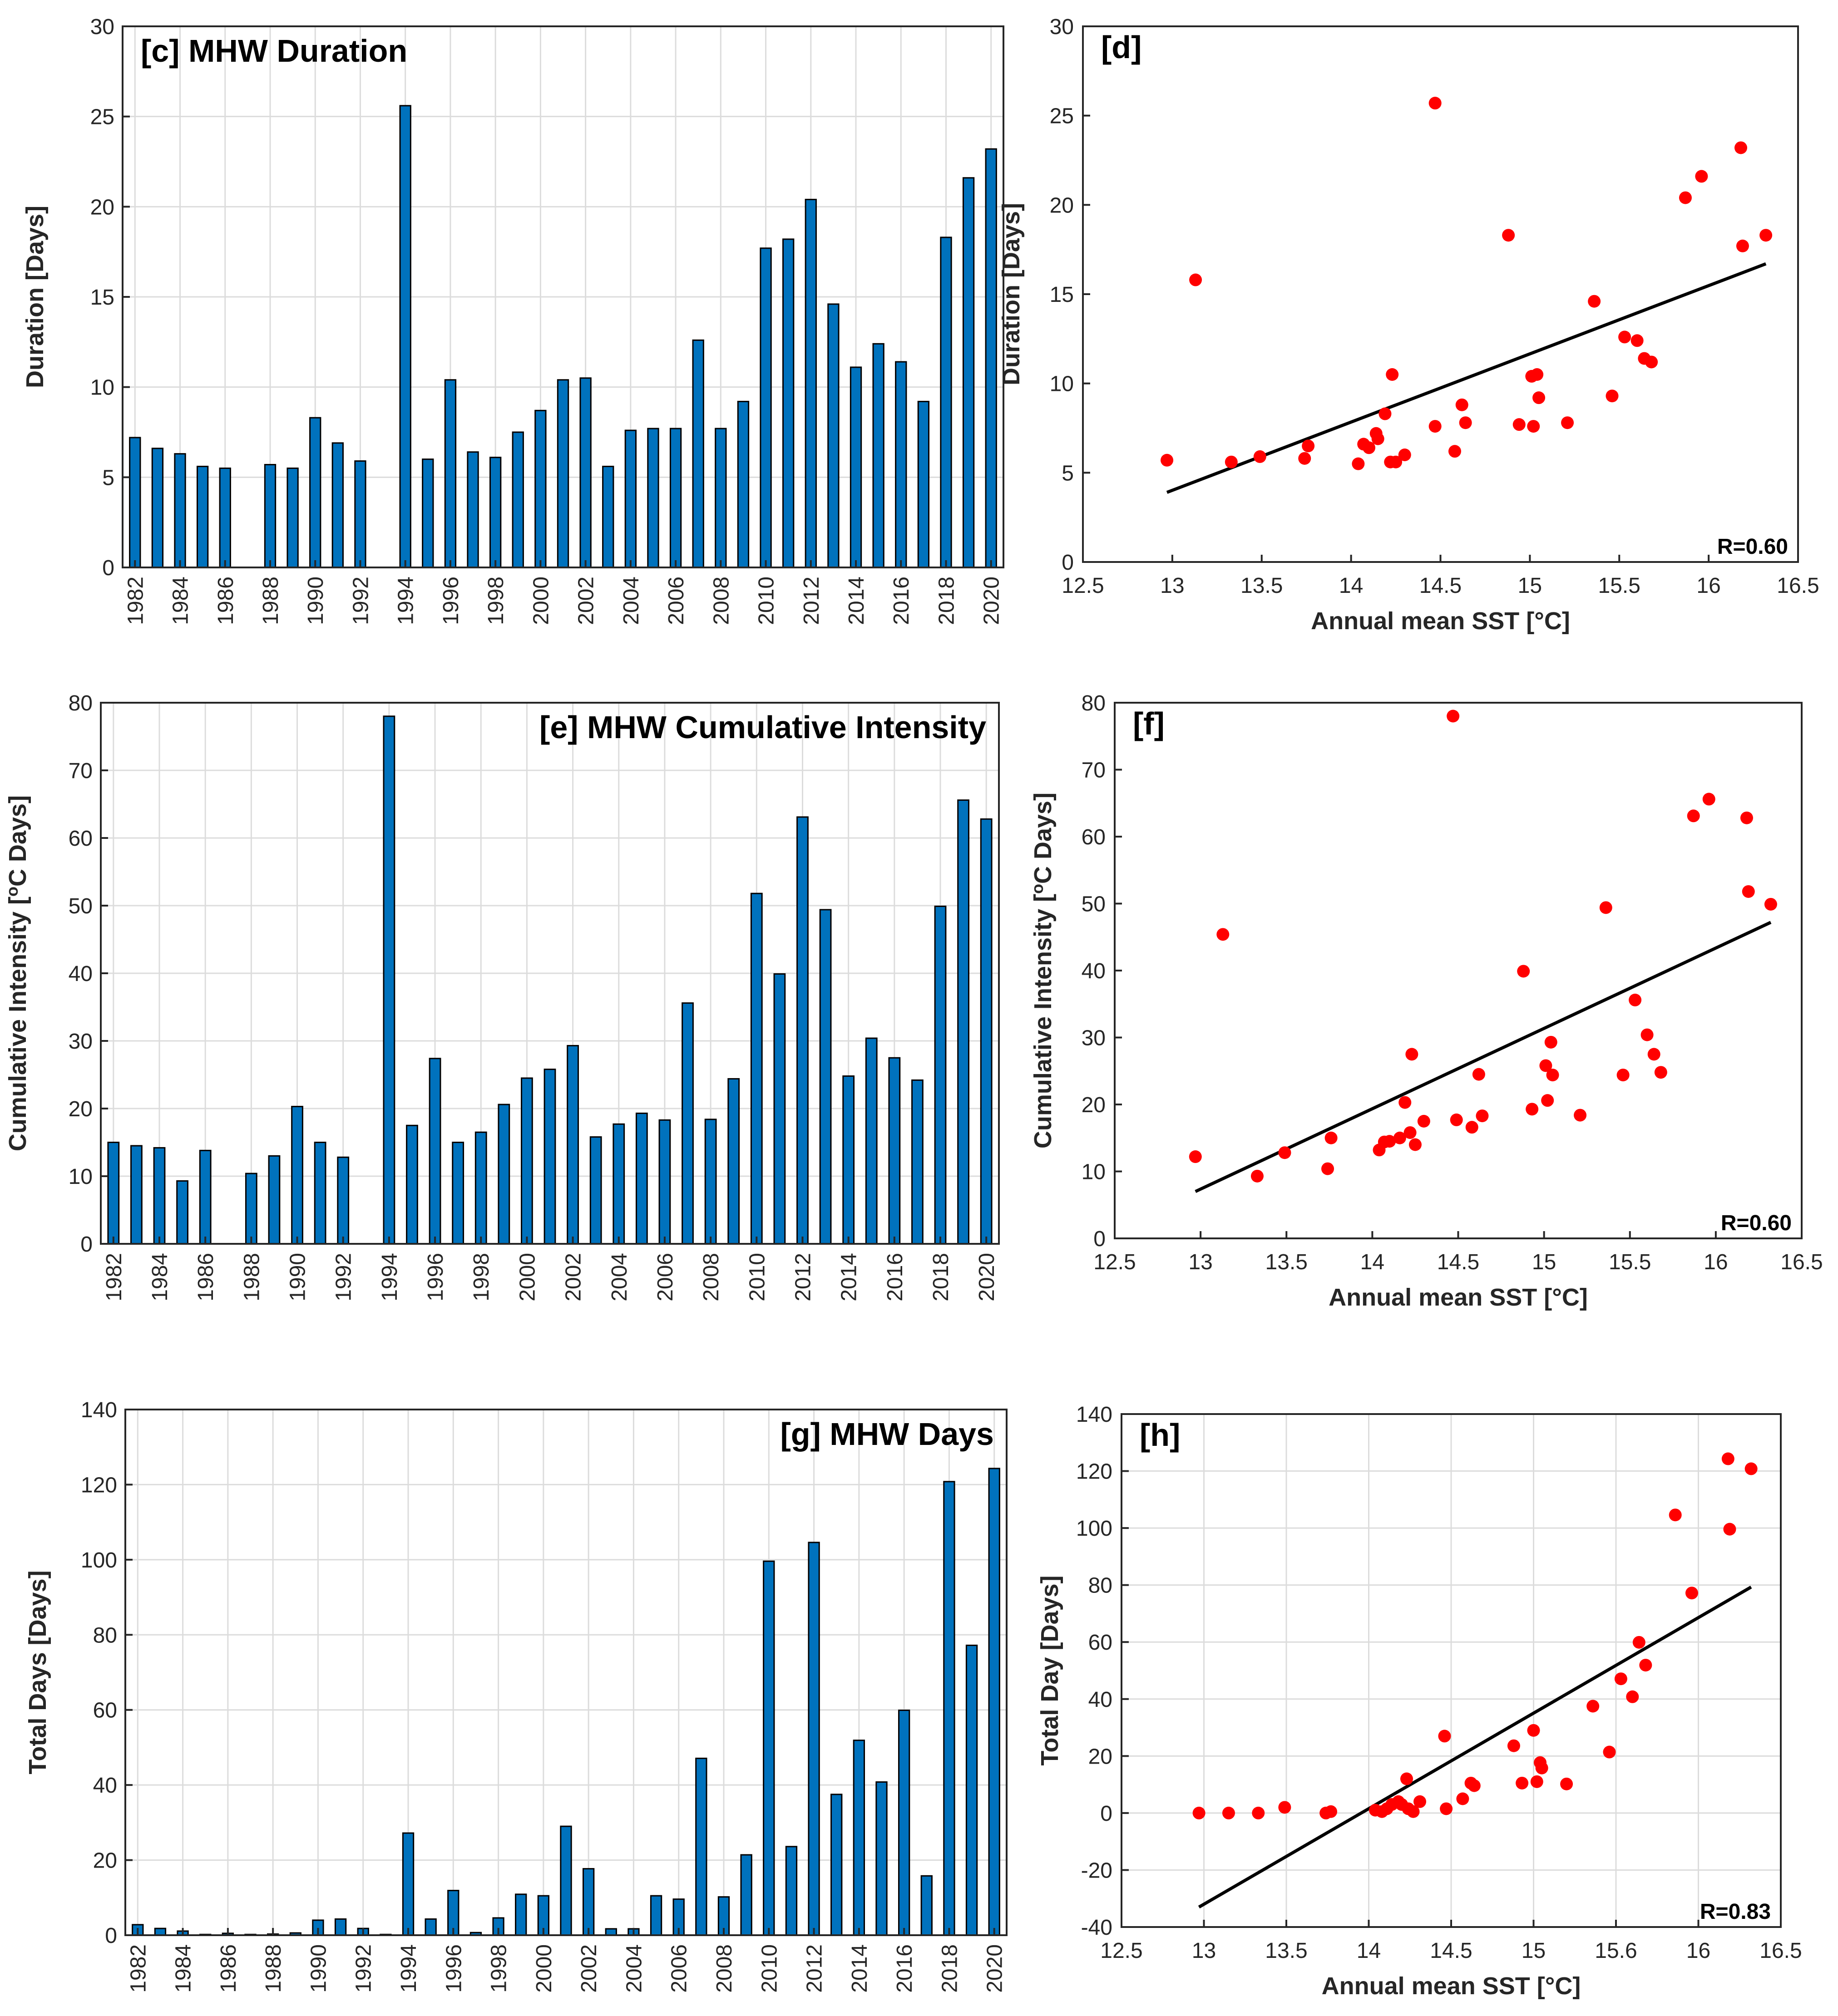 This screenshot has height=2016, width=1838. What do you see at coordinates (1094, 904) in the screenshot?
I see `y-tick-label: 50` at bounding box center [1094, 904].